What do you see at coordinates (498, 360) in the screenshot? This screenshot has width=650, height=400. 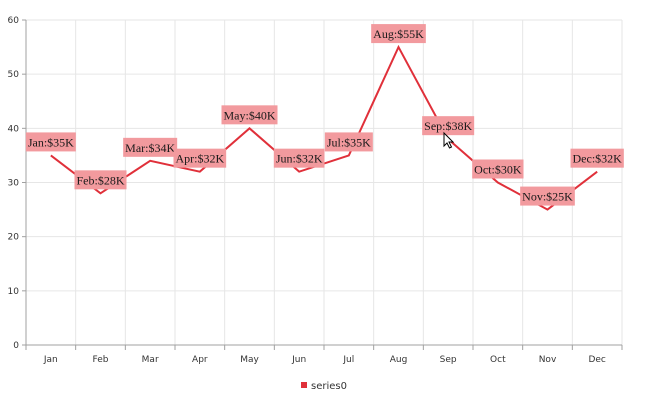 I see `x-tick-label: Oct` at bounding box center [498, 360].